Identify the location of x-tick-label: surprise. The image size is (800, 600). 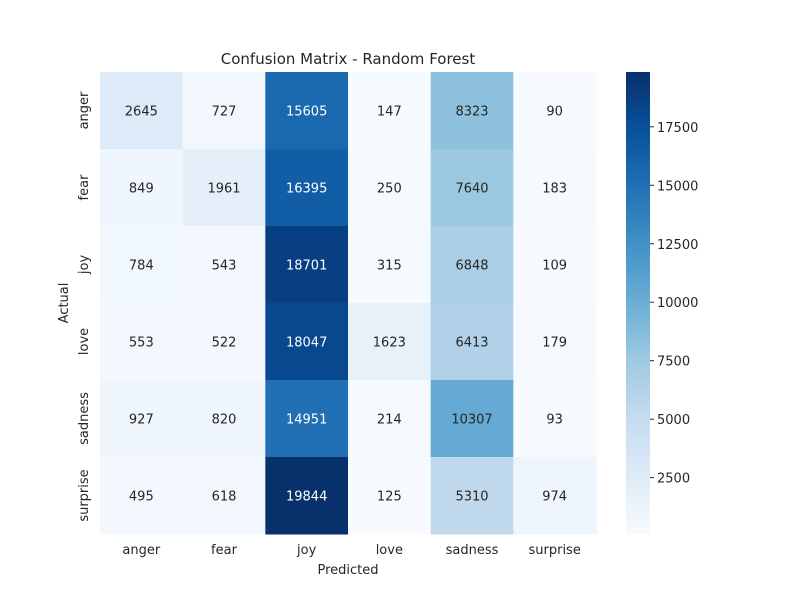
(554, 550).